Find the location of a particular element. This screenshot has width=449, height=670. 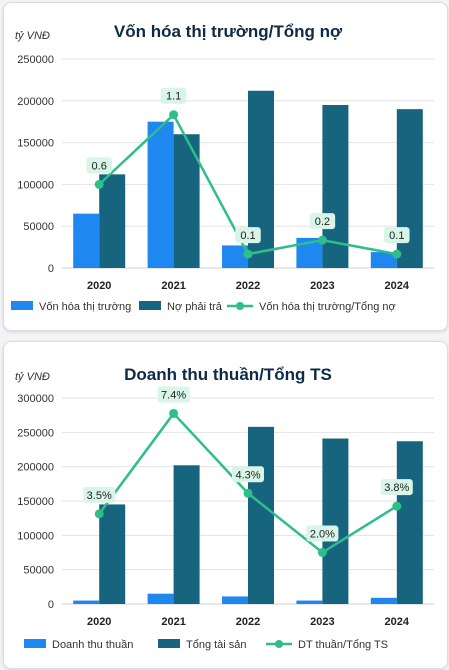

data-label: 1.1 is located at coordinates (173, 97).